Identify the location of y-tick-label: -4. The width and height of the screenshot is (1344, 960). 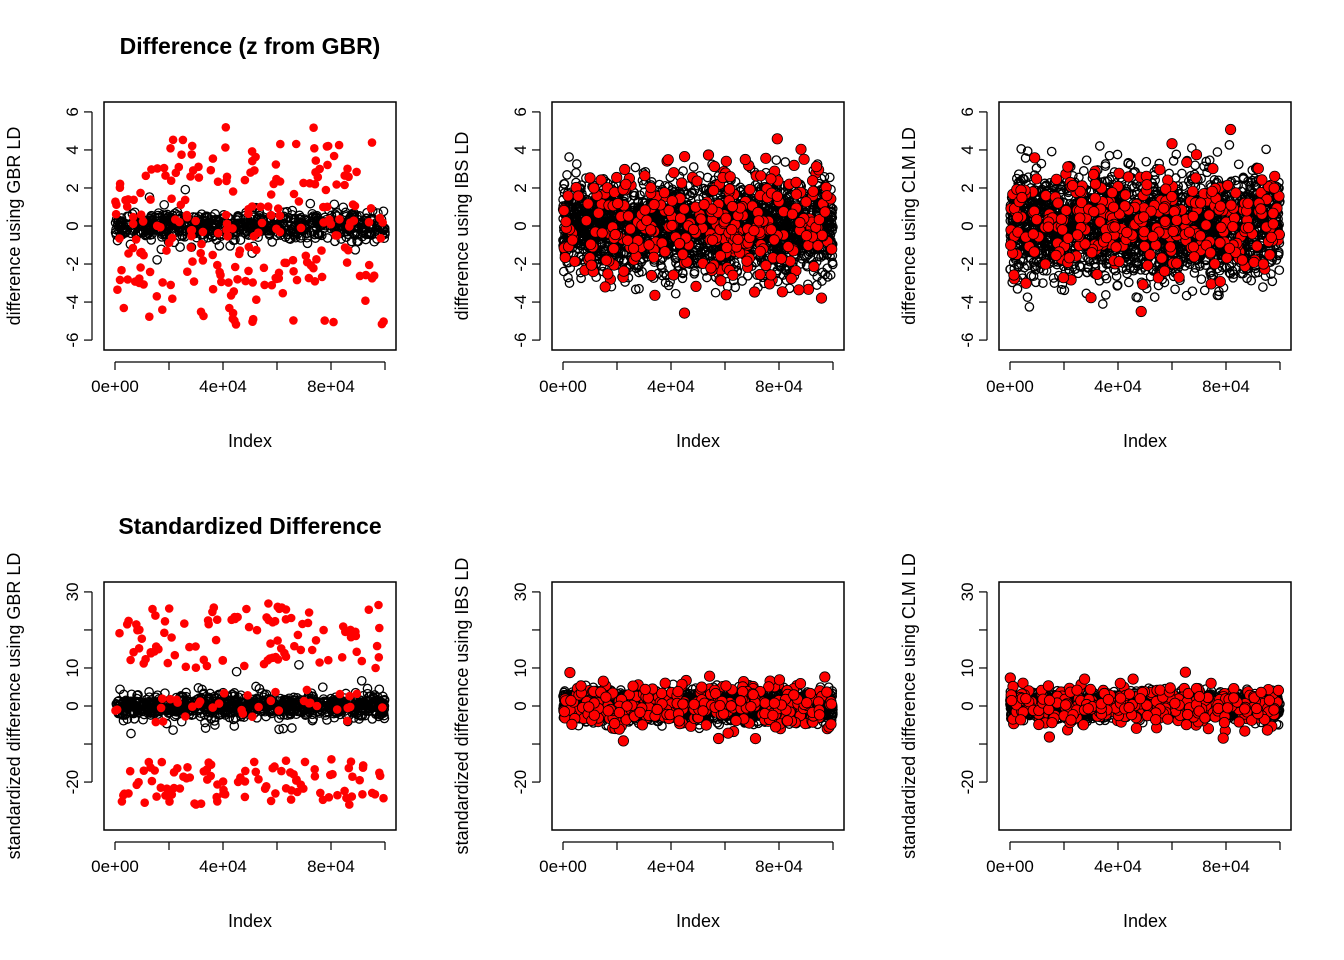
(72, 301).